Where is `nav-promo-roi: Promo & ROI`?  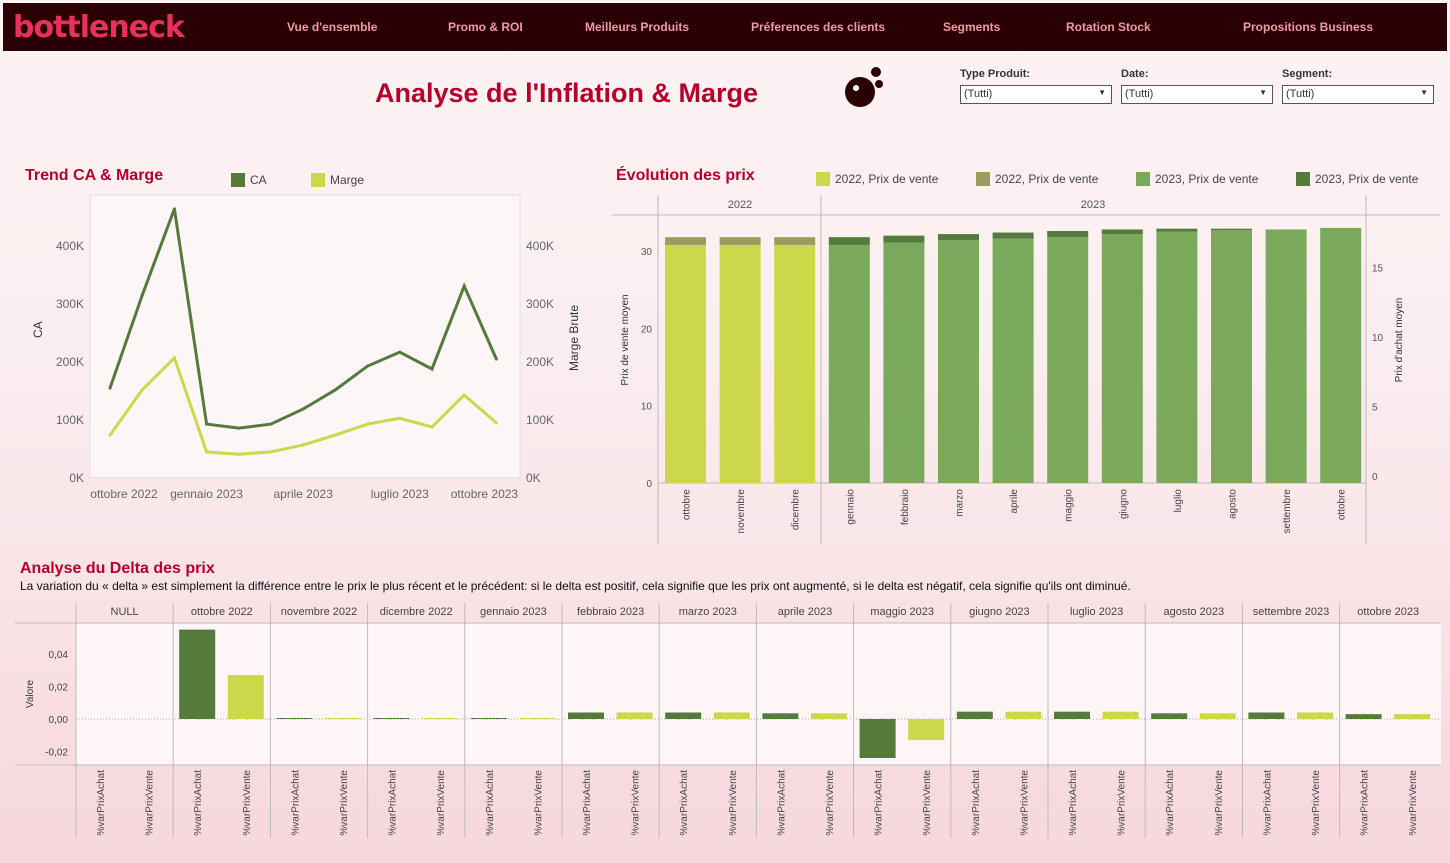
nav-promo-roi: Promo & ROI is located at coordinates (485, 27).